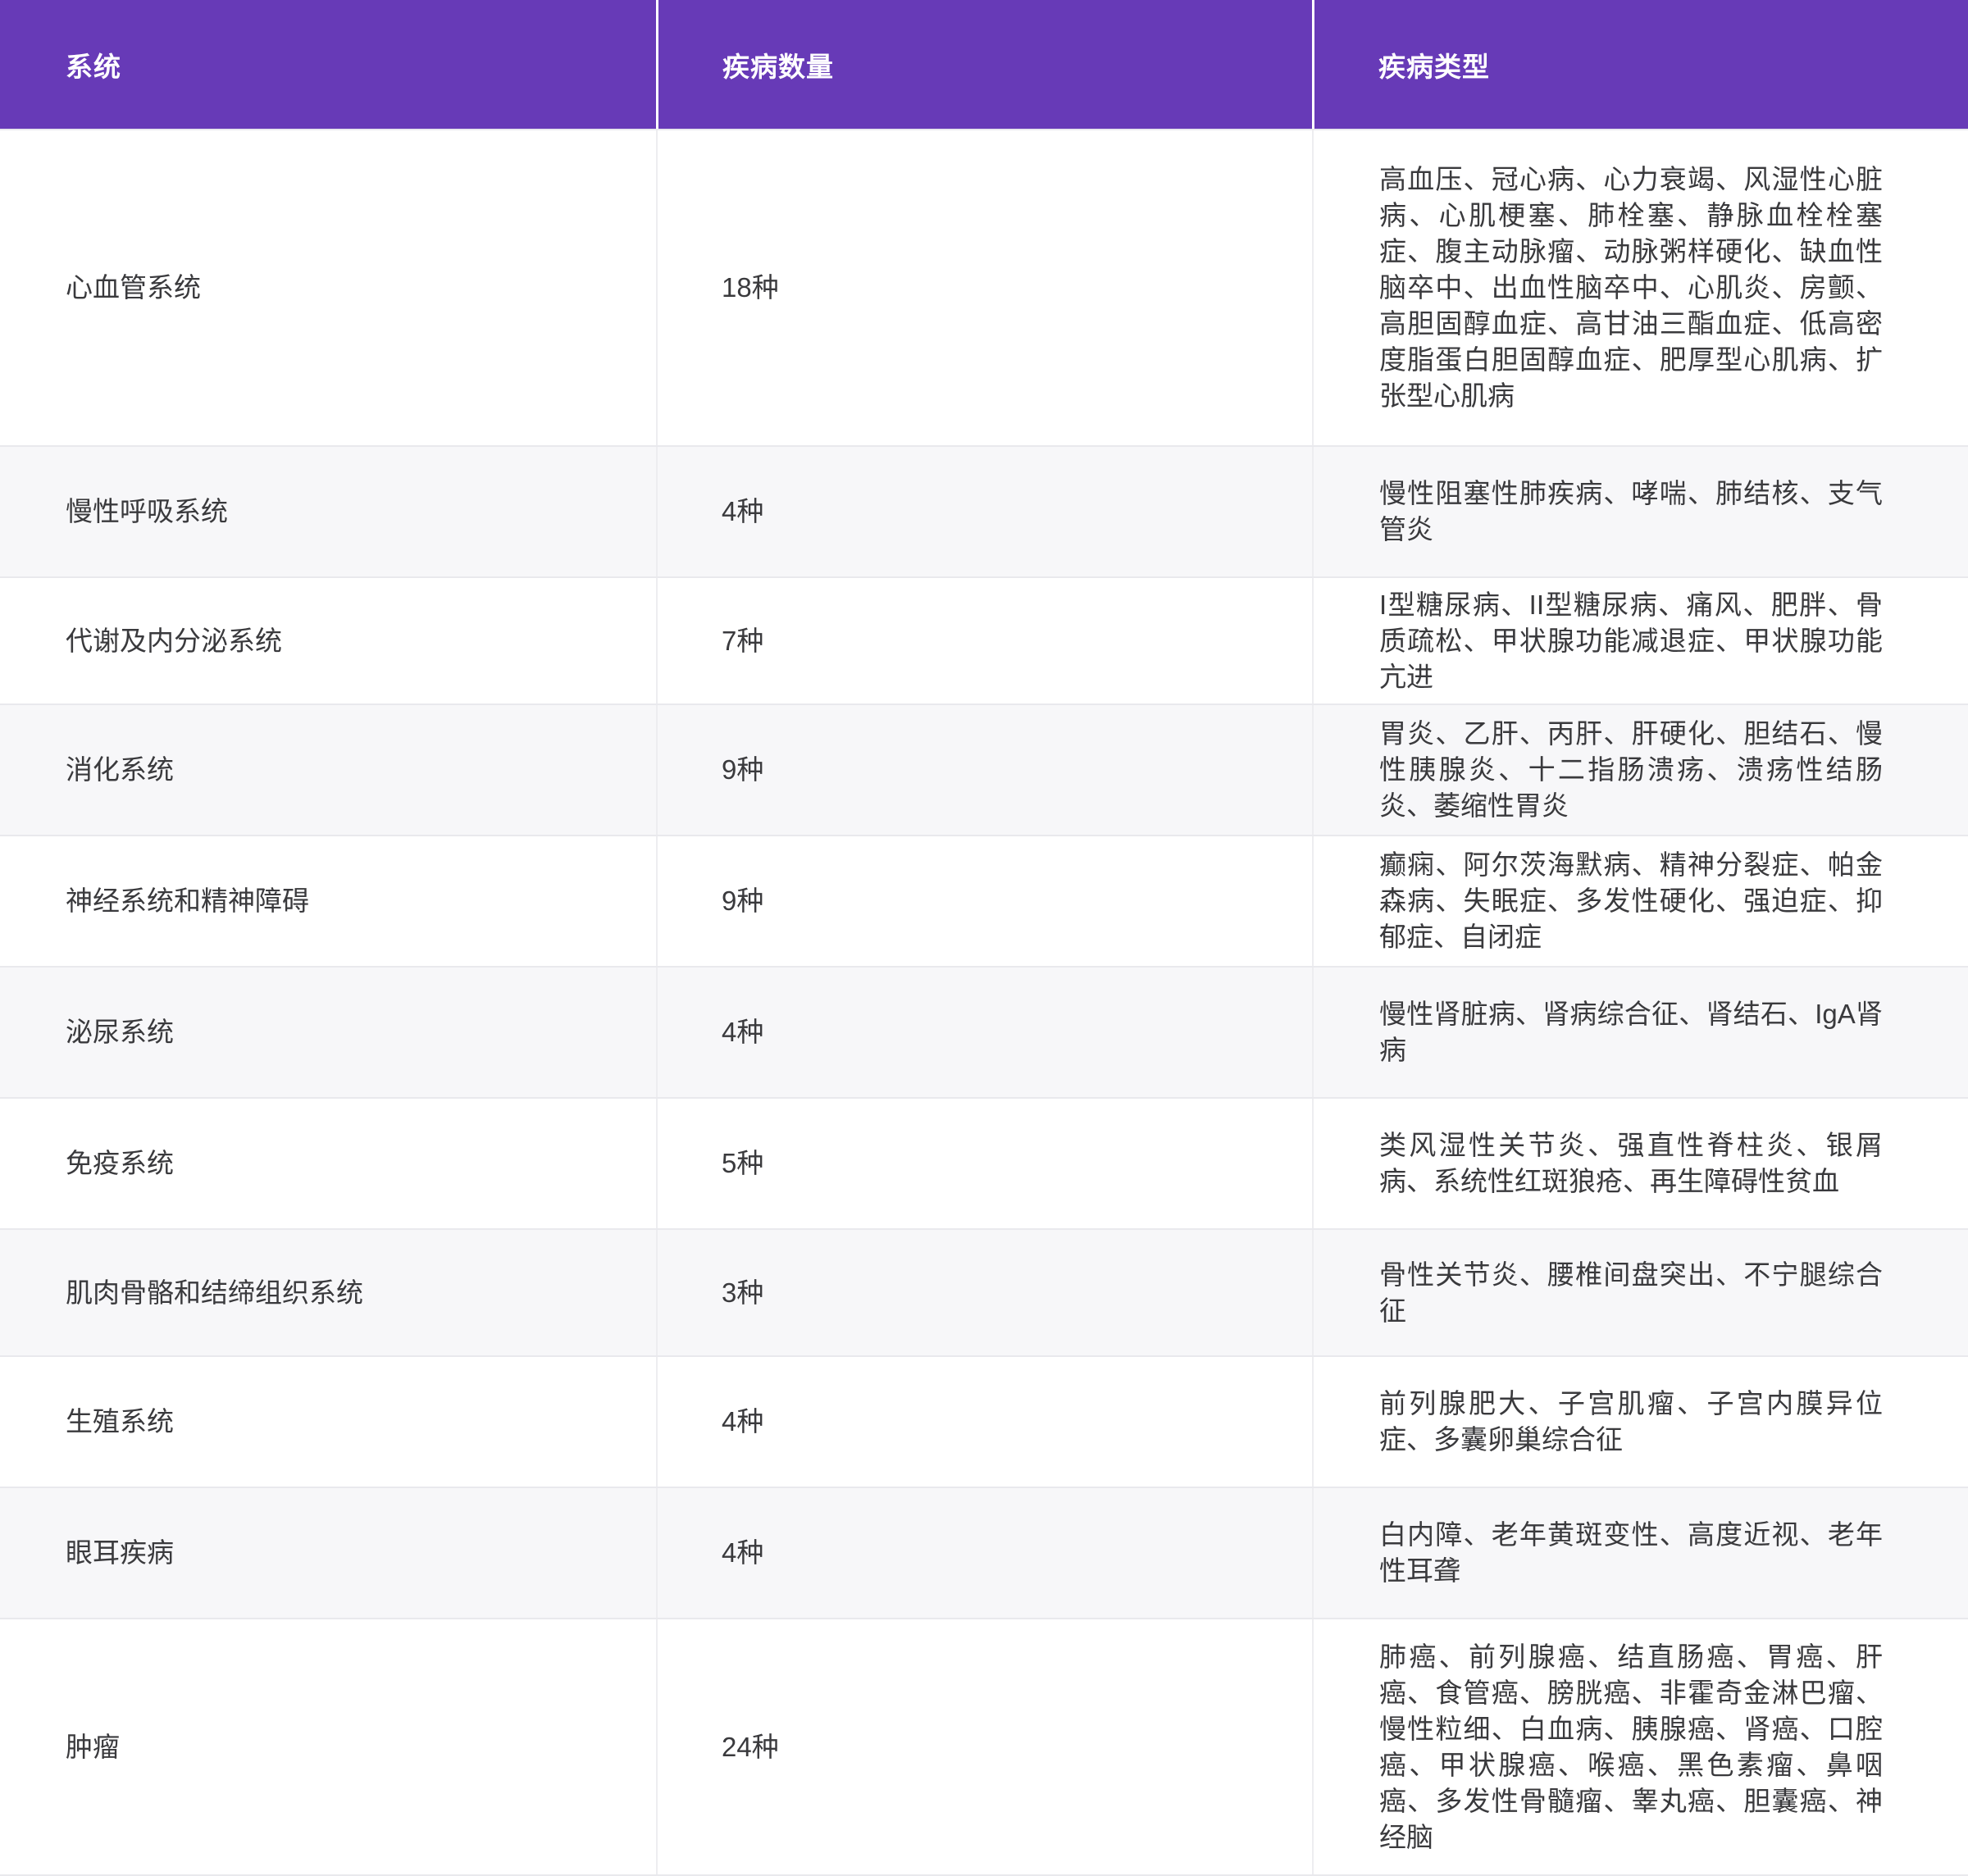 The image size is (1968, 1876). What do you see at coordinates (120, 1422) in the screenshot?
I see `system-label: 生殖系统` at bounding box center [120, 1422].